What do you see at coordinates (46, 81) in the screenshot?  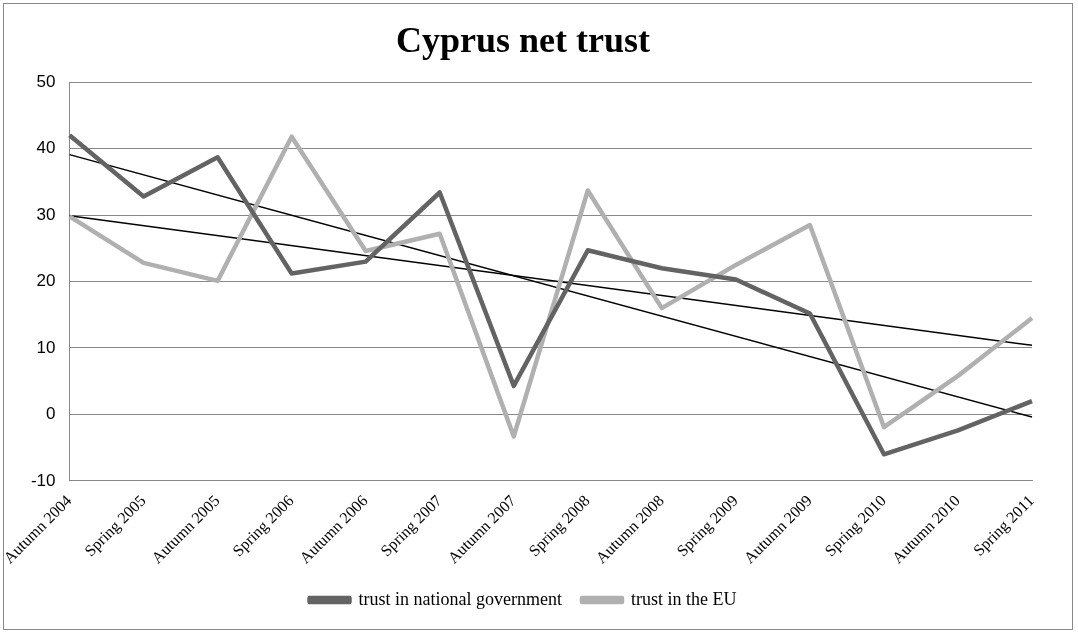 I see `y-tick-label: 50` at bounding box center [46, 81].